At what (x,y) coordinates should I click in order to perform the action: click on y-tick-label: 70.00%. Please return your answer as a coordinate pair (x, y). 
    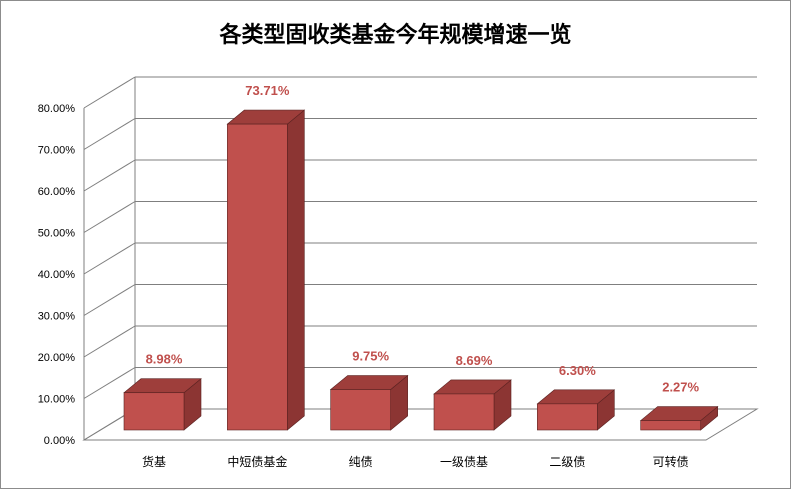
    Looking at the image, I should click on (57, 151).